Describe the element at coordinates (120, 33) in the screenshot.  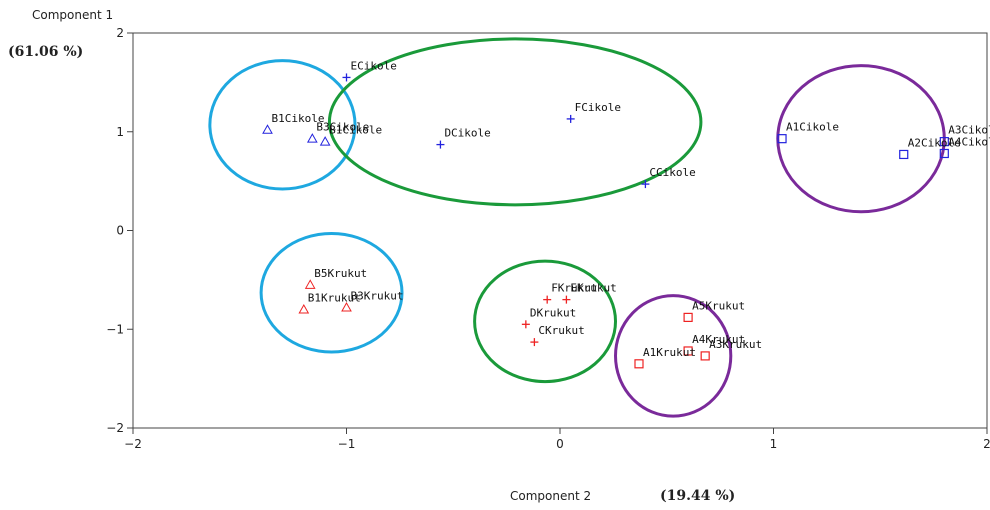
I see `y-tick-label: 2` at that location.